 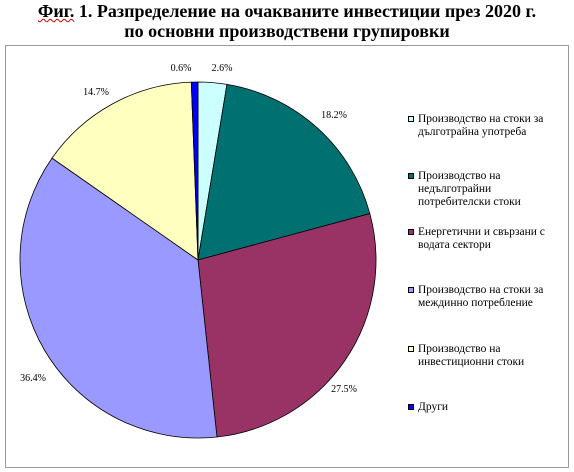 I want to click on legend-label-line: потребителски стоки, so click(x=469, y=202).